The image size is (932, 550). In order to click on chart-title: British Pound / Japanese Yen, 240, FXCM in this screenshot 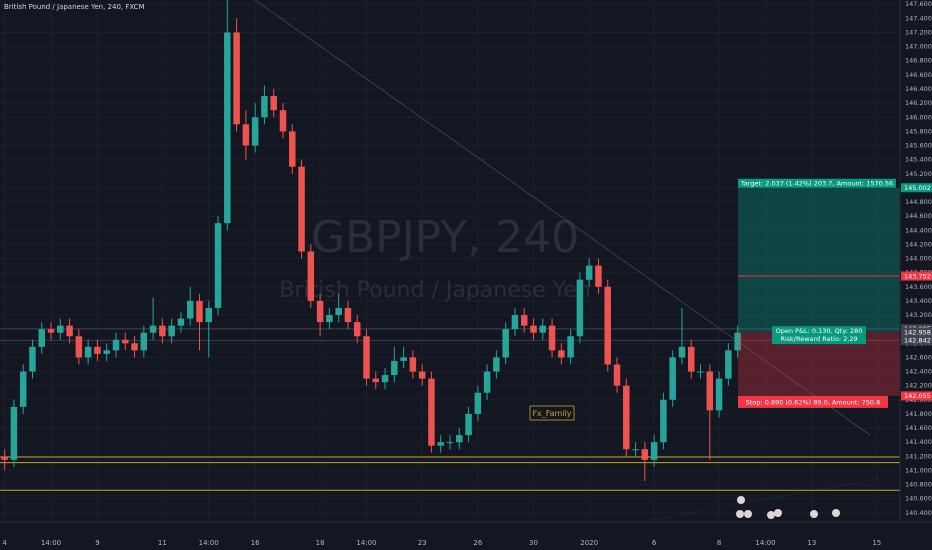, I will do `click(74, 7)`.